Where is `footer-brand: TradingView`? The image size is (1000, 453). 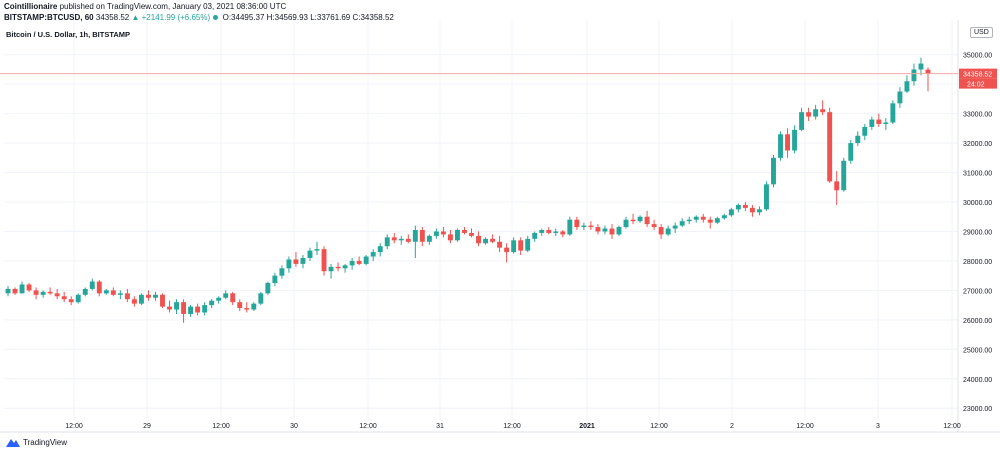
footer-brand: TradingView is located at coordinates (36, 442).